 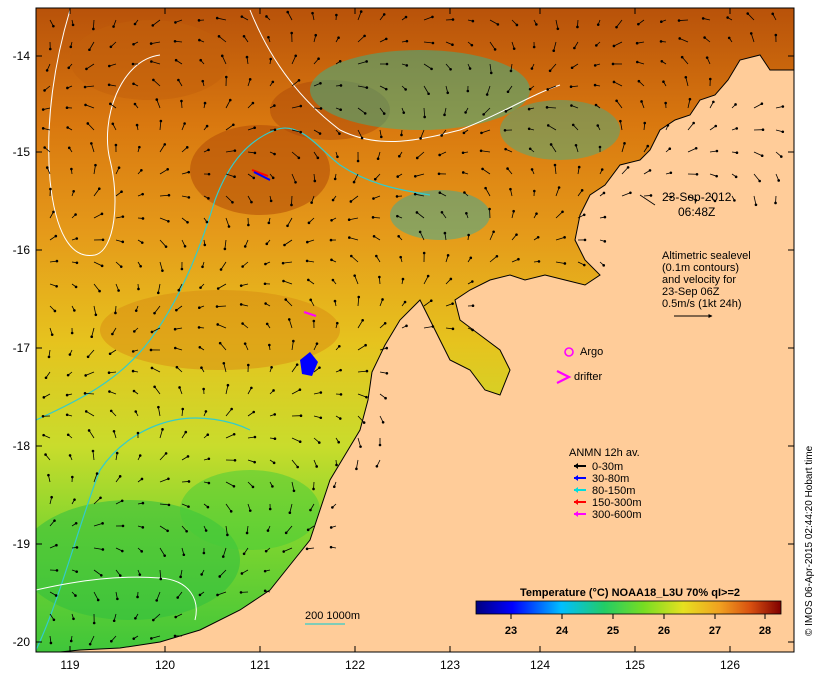 What do you see at coordinates (511, 631) in the screenshot?
I see `colorbar-tick-label: 23` at bounding box center [511, 631].